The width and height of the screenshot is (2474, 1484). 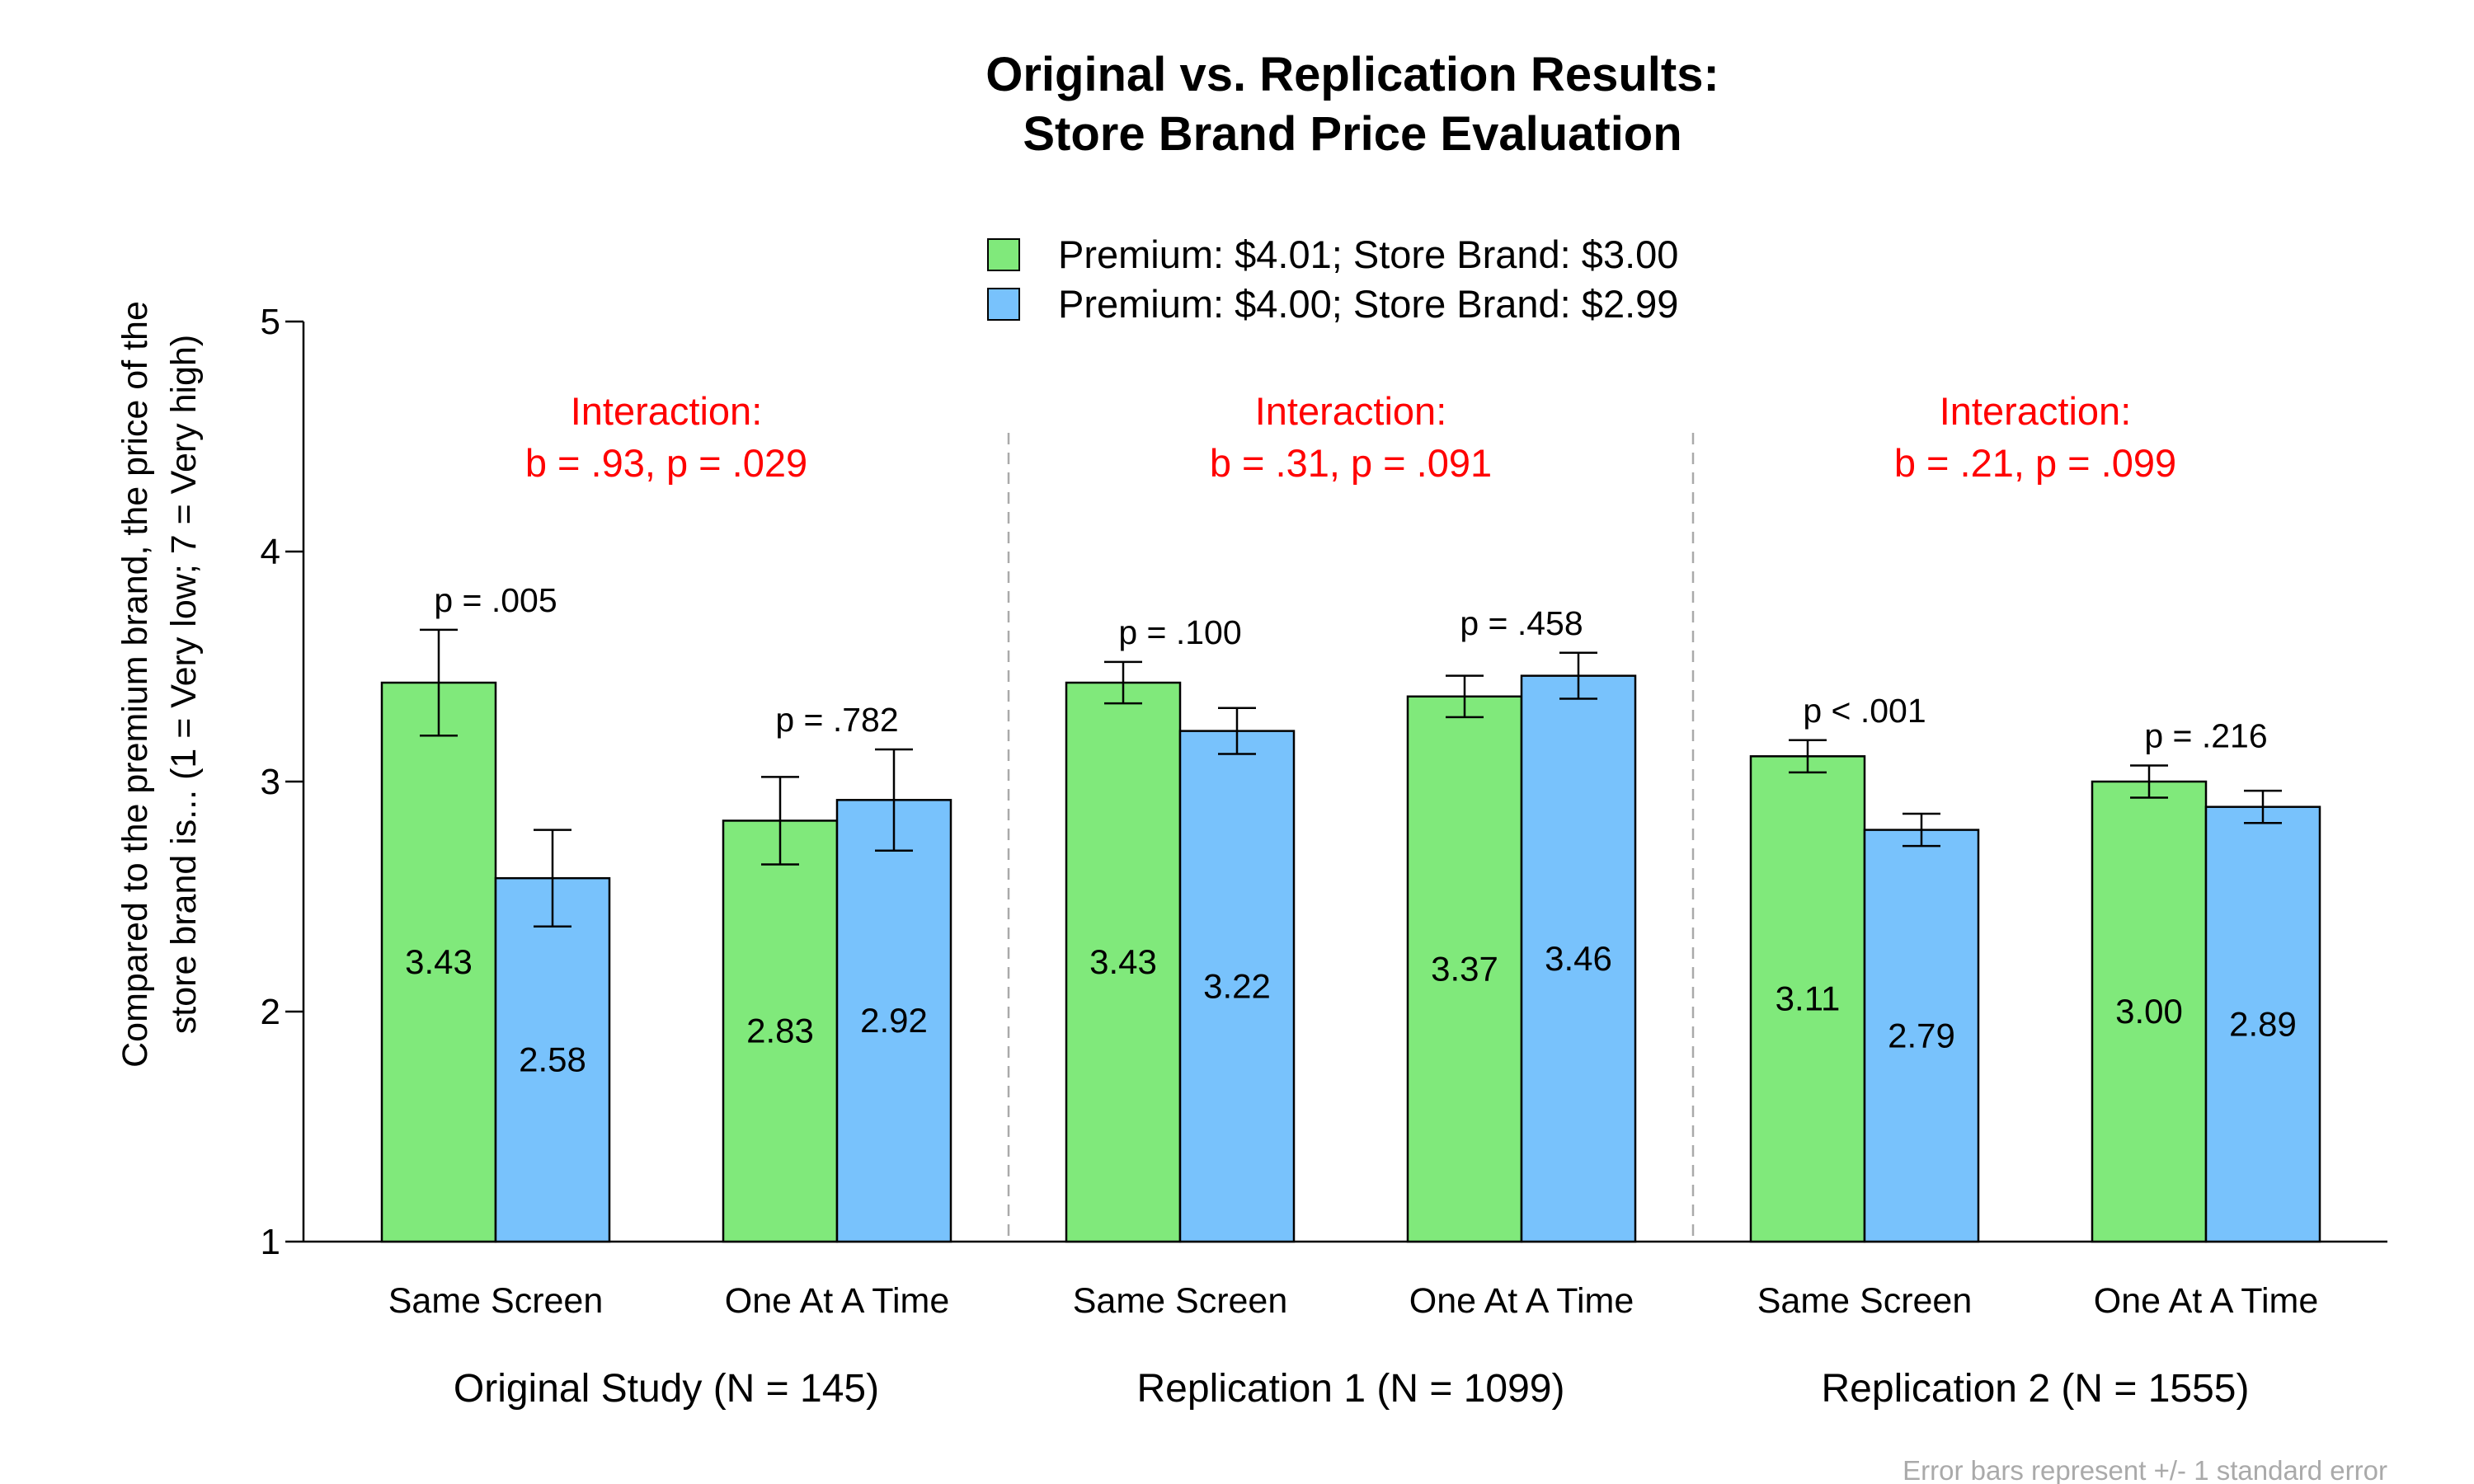 I want to click on y-tick-label: 5, so click(x=270, y=322).